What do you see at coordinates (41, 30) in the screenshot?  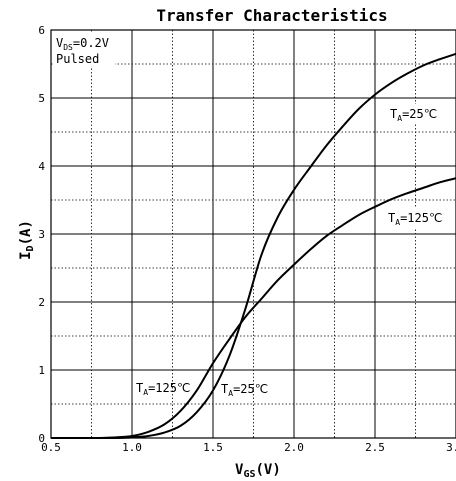 I see `y-tick-label: 6` at bounding box center [41, 30].